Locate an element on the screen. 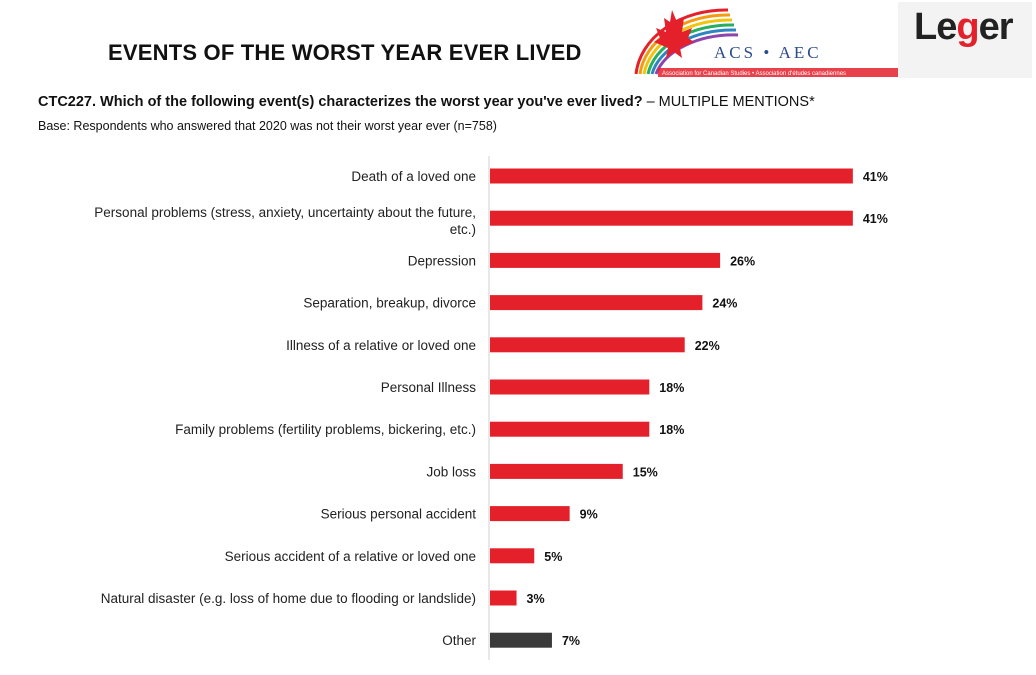  question-suffix: – MULTIPLE MENTIONS* is located at coordinates (728, 102).